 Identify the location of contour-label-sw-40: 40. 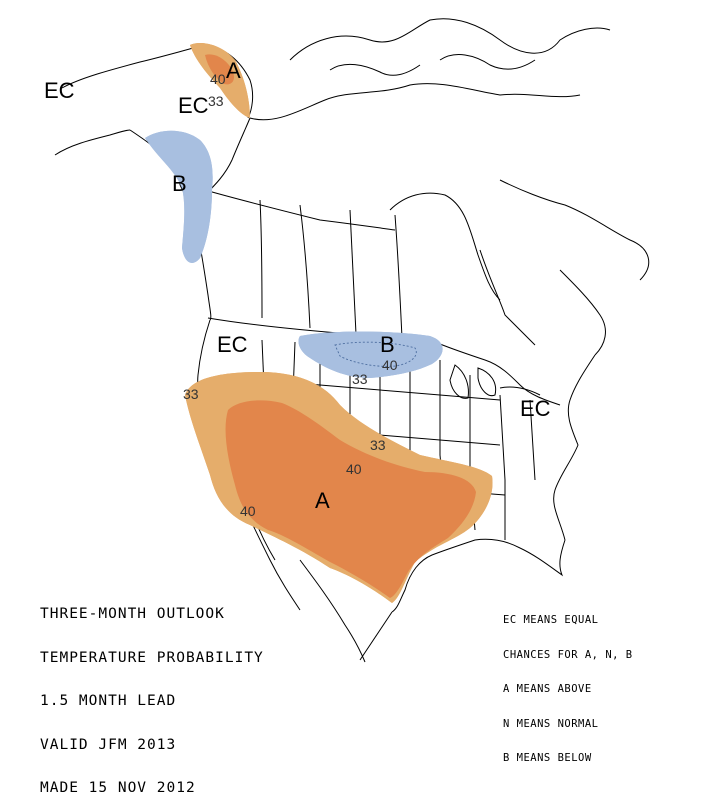
(248, 511).